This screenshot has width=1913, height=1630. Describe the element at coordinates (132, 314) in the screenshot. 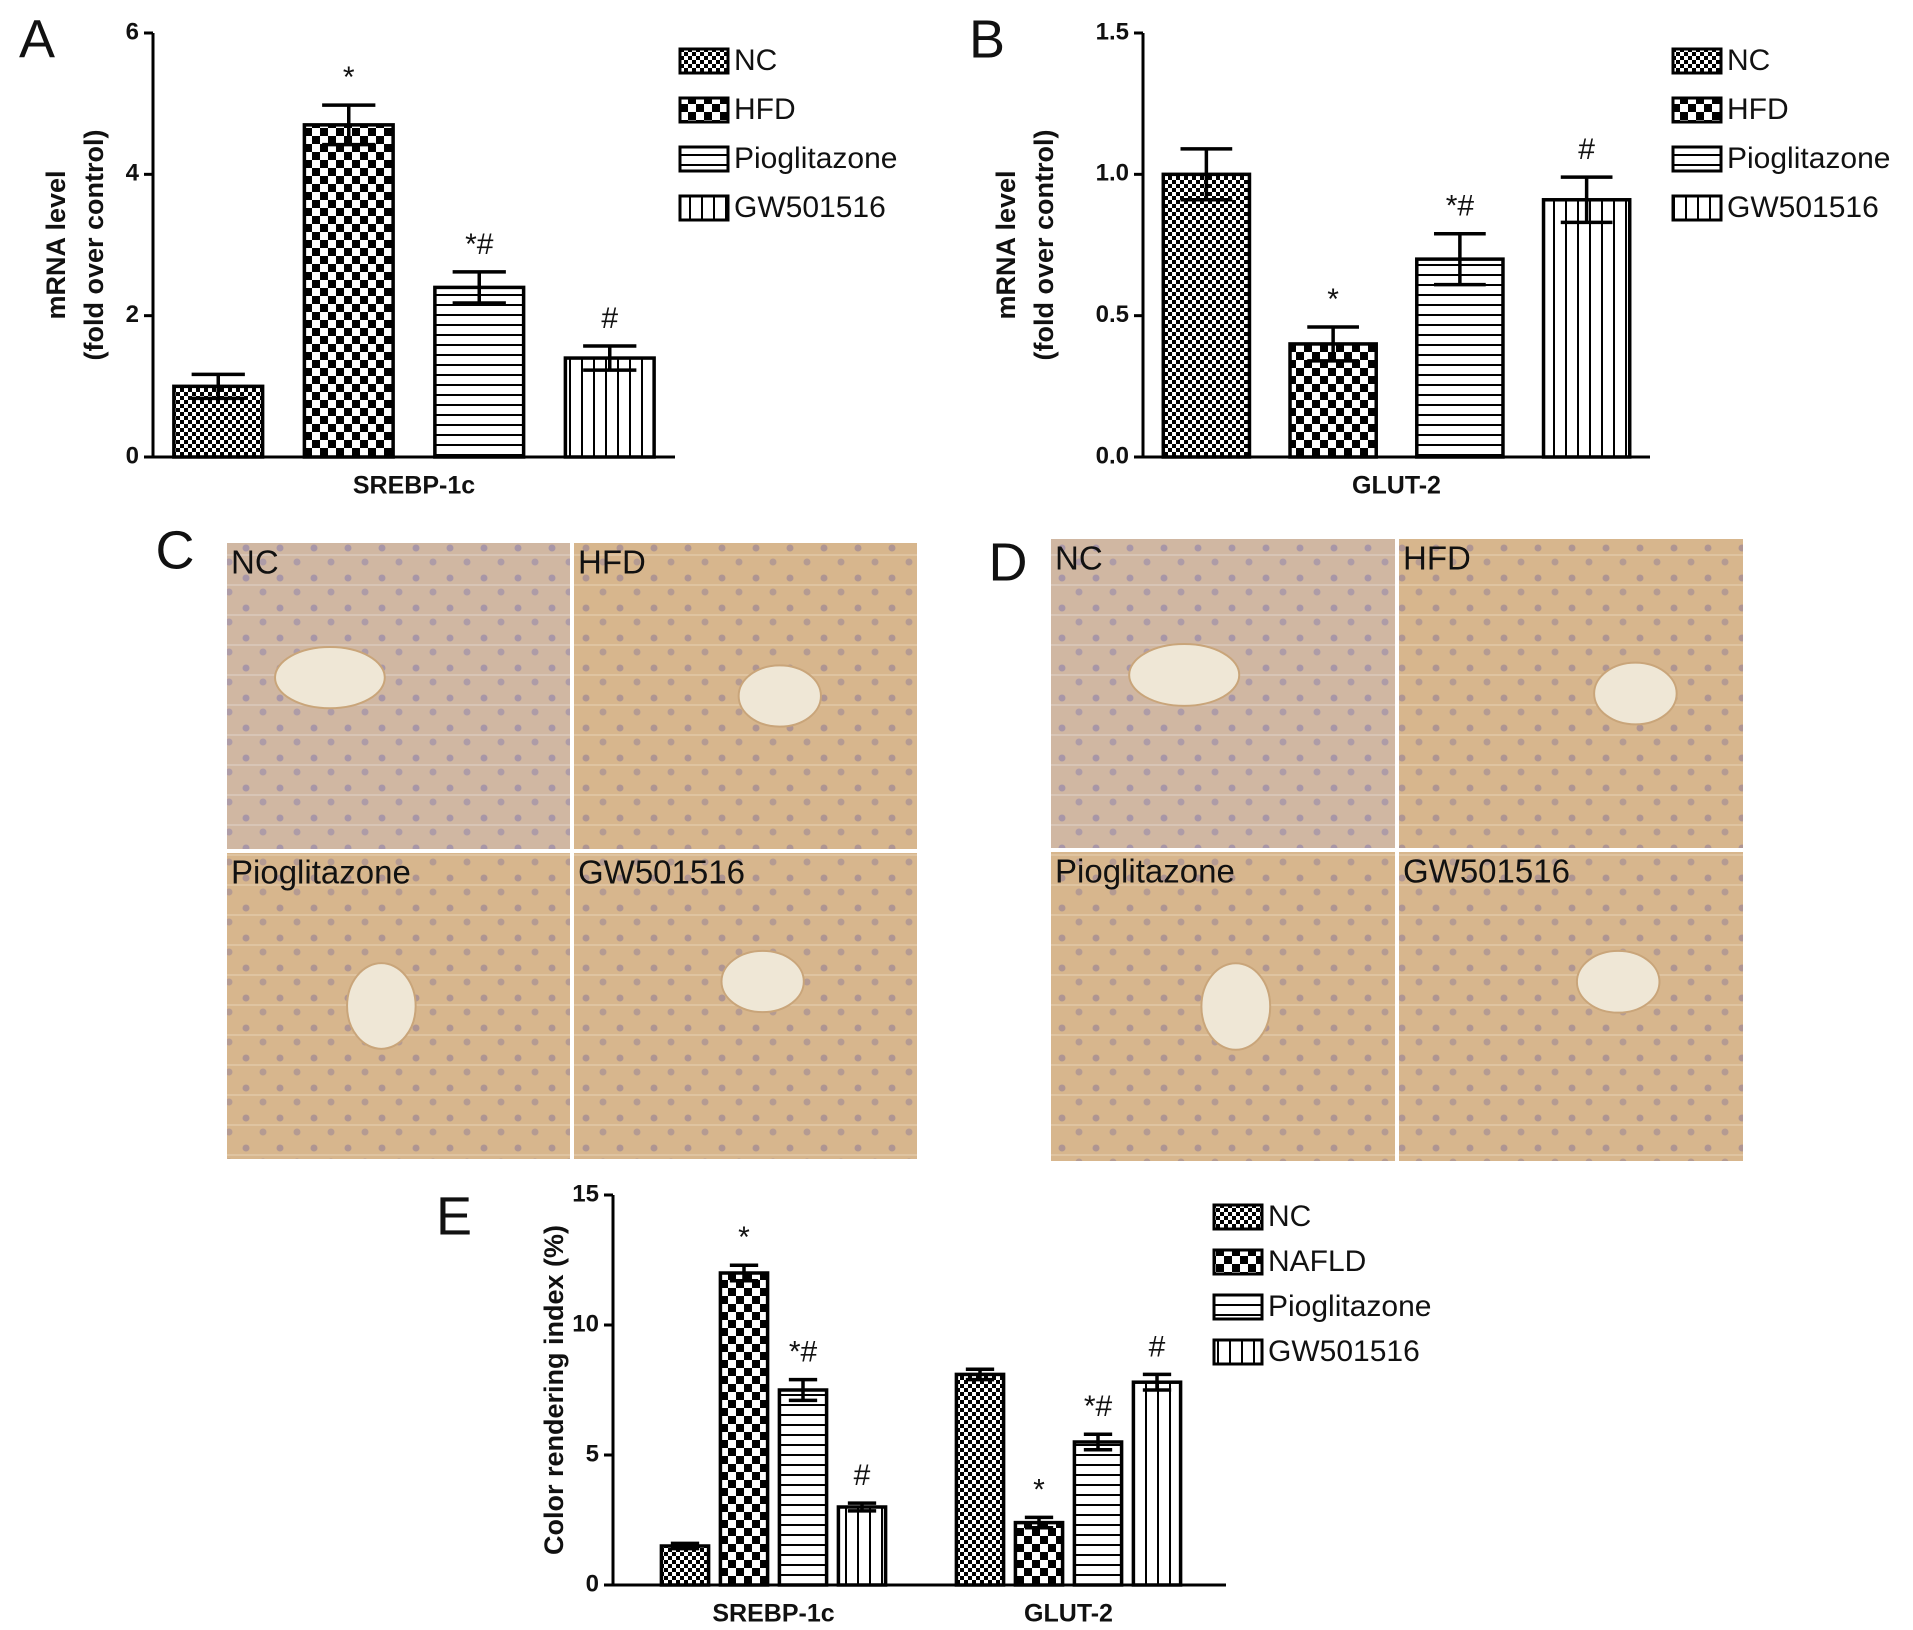

I see `y-tick-label: 2` at that location.